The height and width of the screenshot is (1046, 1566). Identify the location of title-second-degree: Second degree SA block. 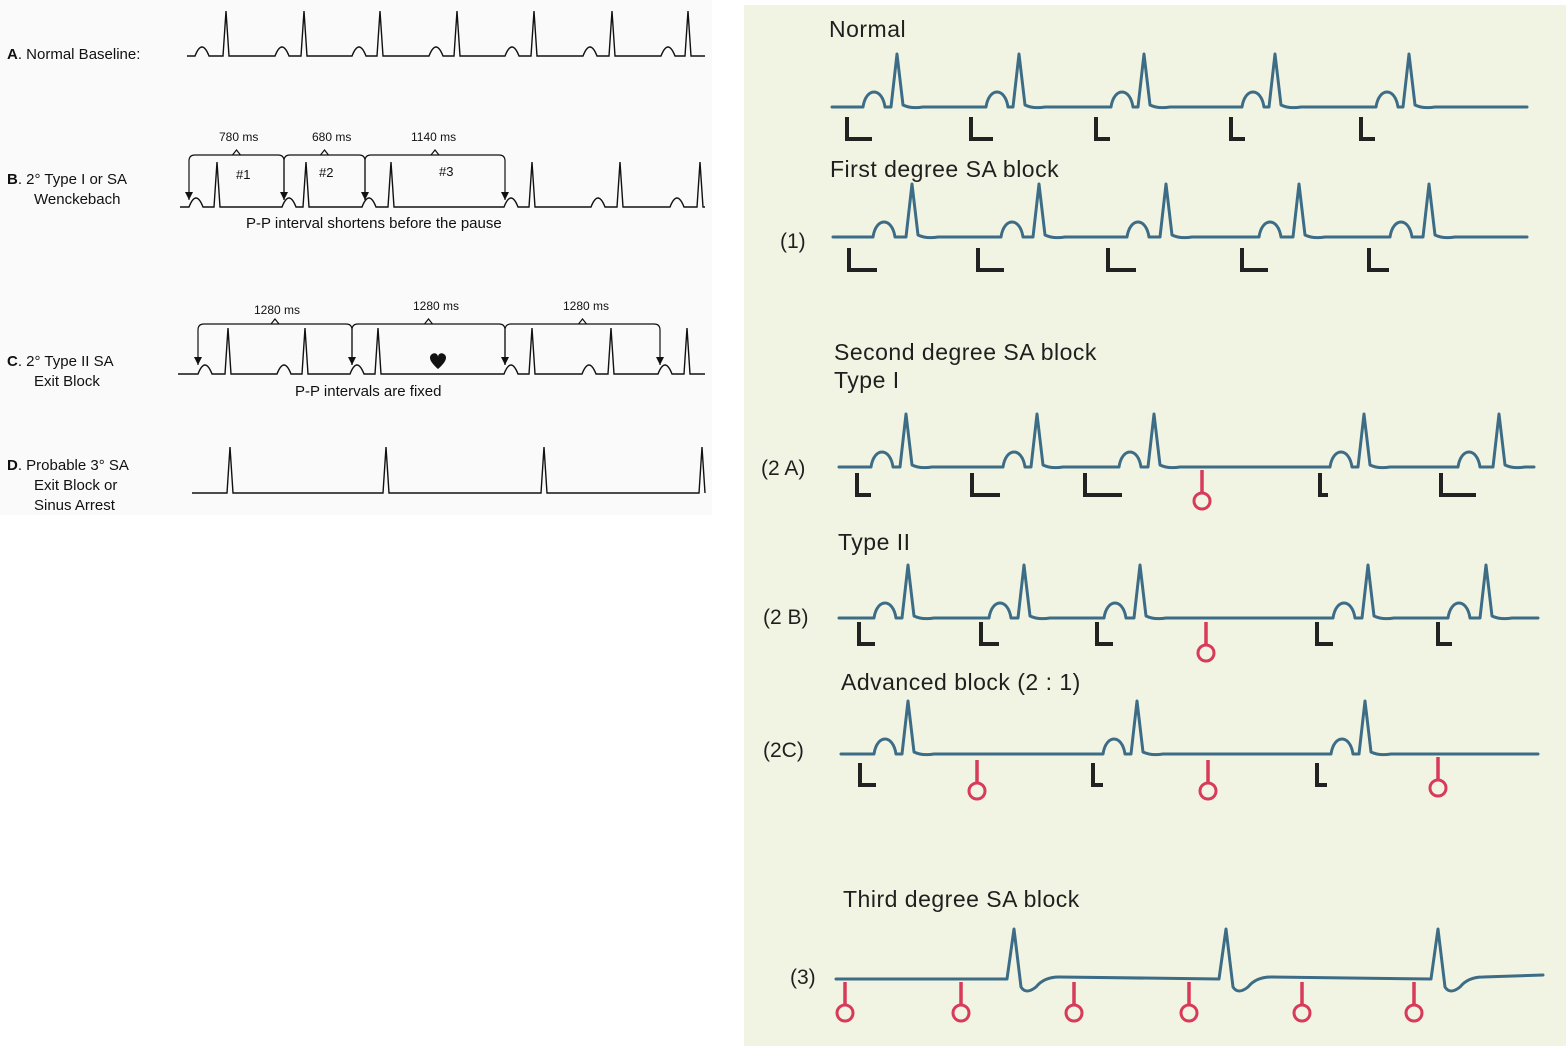
(965, 352).